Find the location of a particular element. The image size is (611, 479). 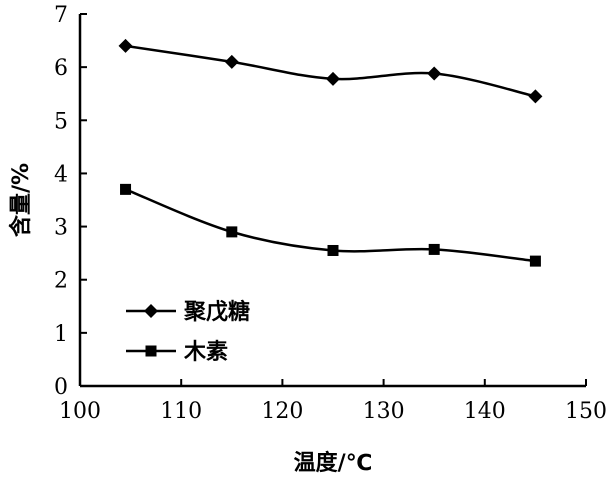

x-tick-label-150: 150 is located at coordinates (586, 411).